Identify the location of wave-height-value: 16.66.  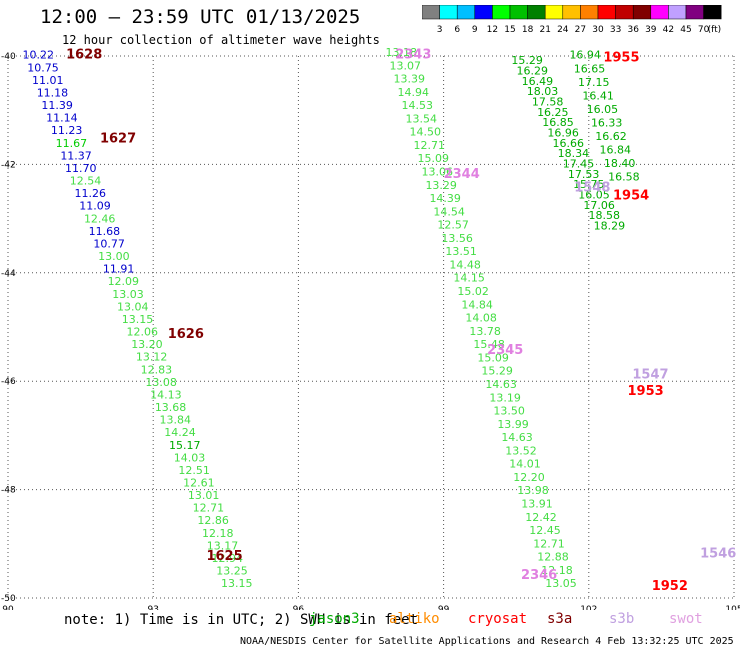
(569, 143).